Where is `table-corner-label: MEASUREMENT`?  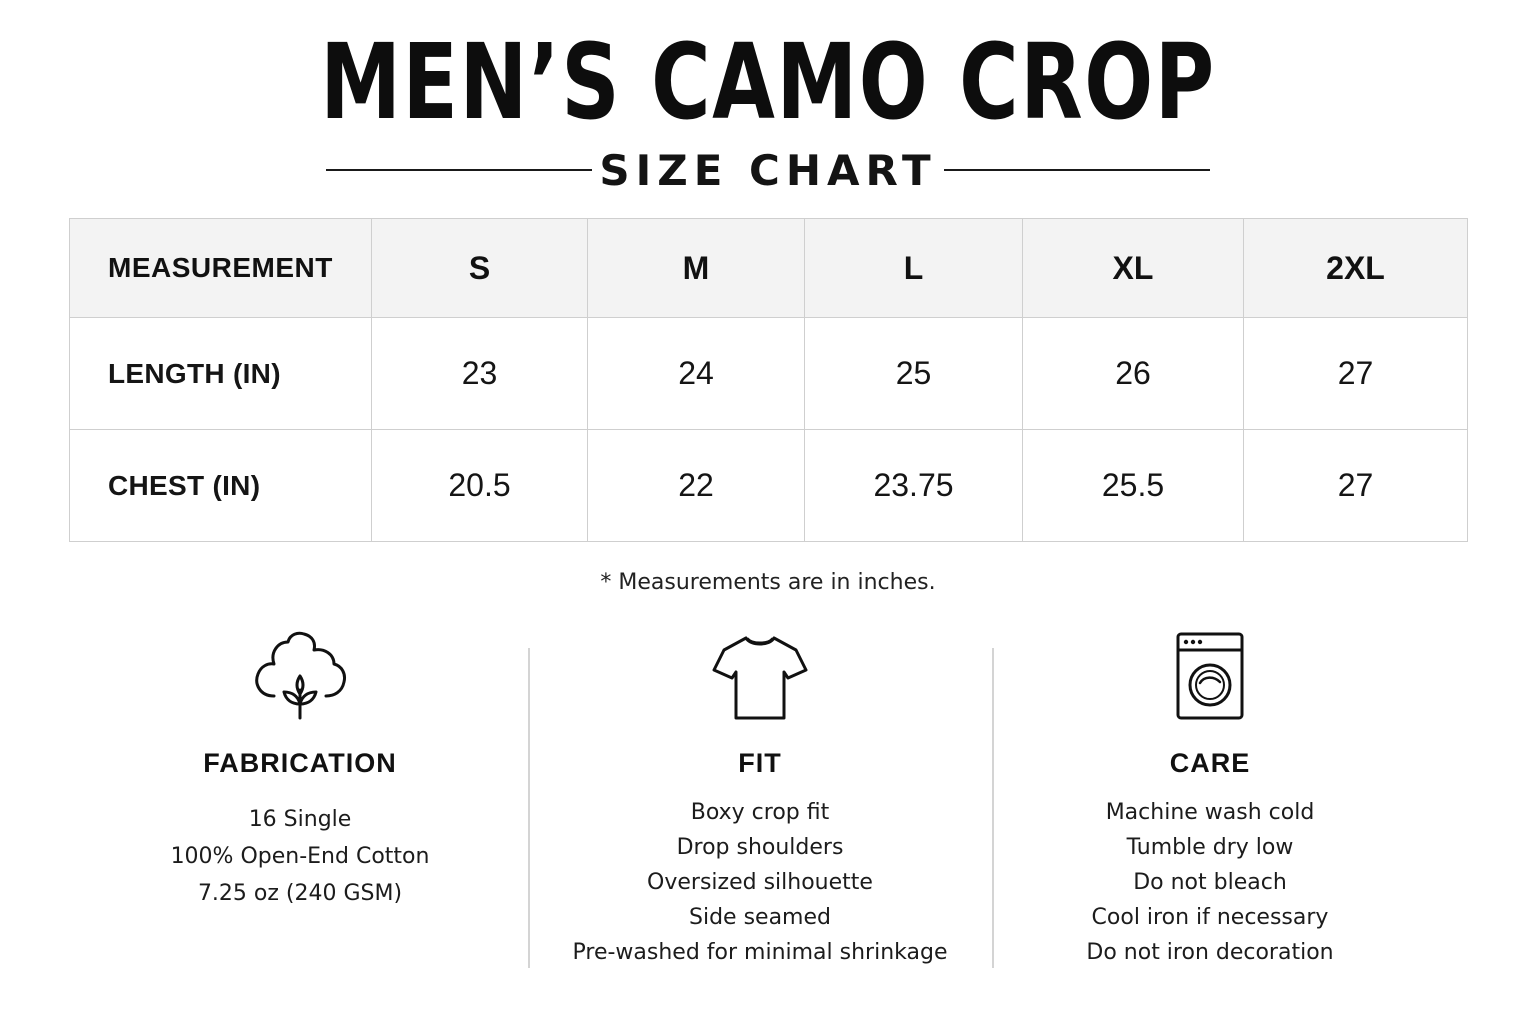 table-corner-label: MEASUREMENT is located at coordinates (220, 268).